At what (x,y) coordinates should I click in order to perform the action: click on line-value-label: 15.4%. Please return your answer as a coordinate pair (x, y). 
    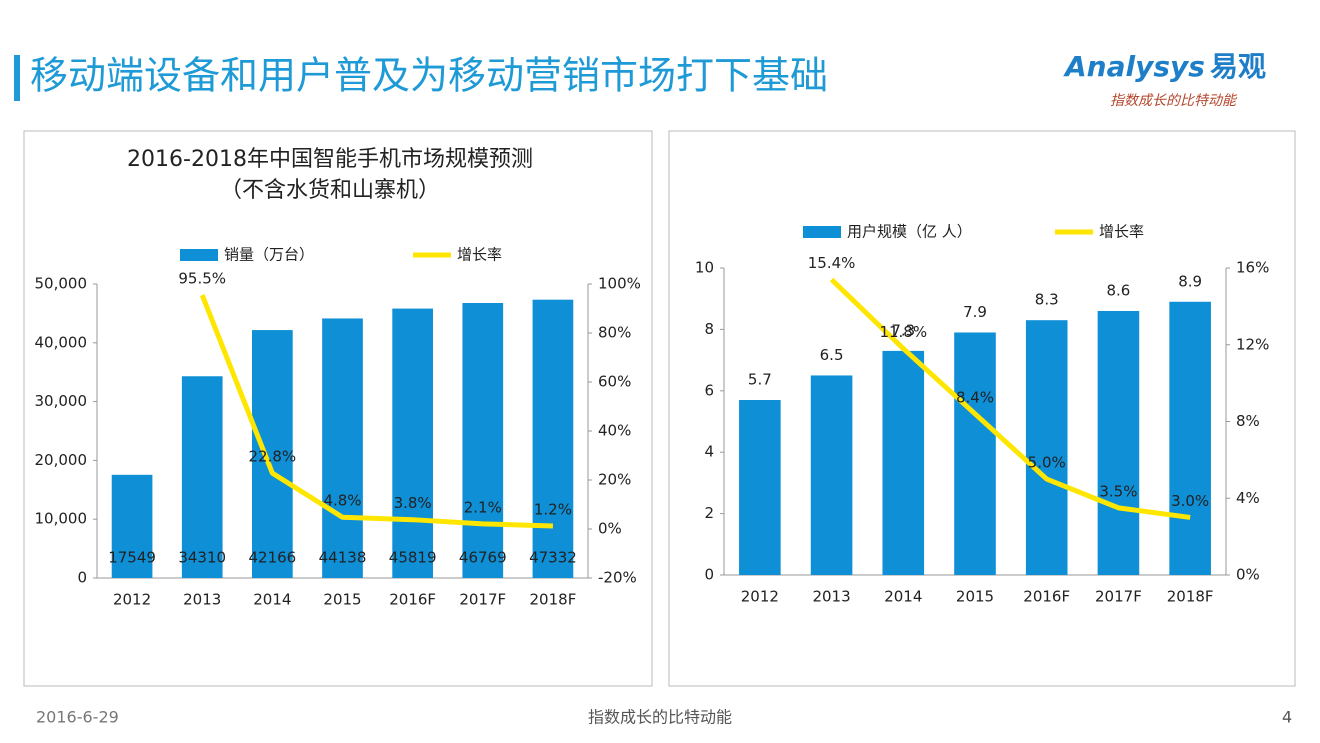
    Looking at the image, I should click on (832, 263).